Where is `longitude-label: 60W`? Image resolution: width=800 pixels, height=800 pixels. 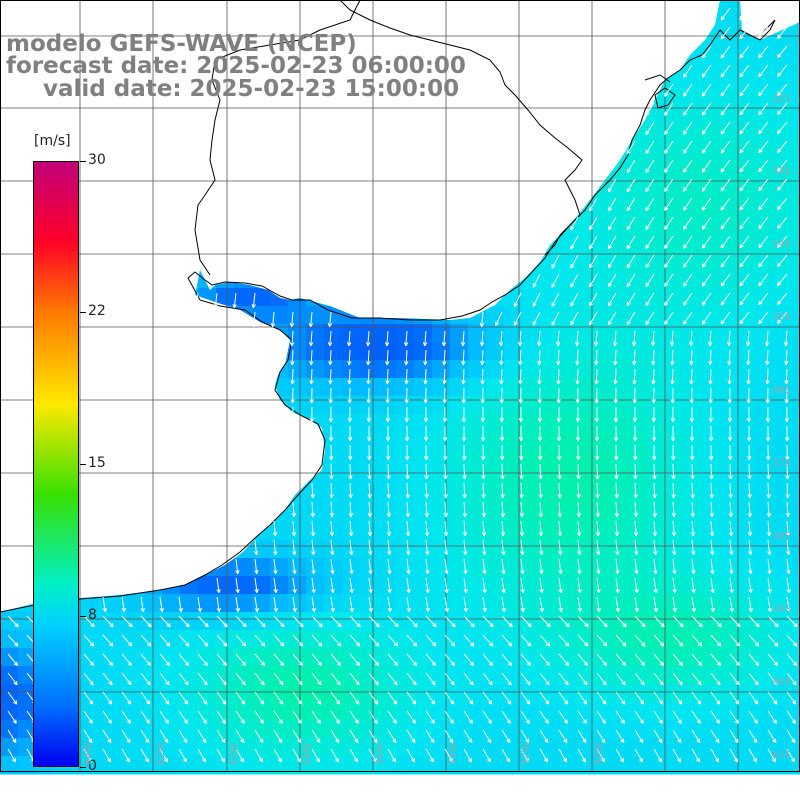
longitude-label: 60W is located at coordinates (234, 753).